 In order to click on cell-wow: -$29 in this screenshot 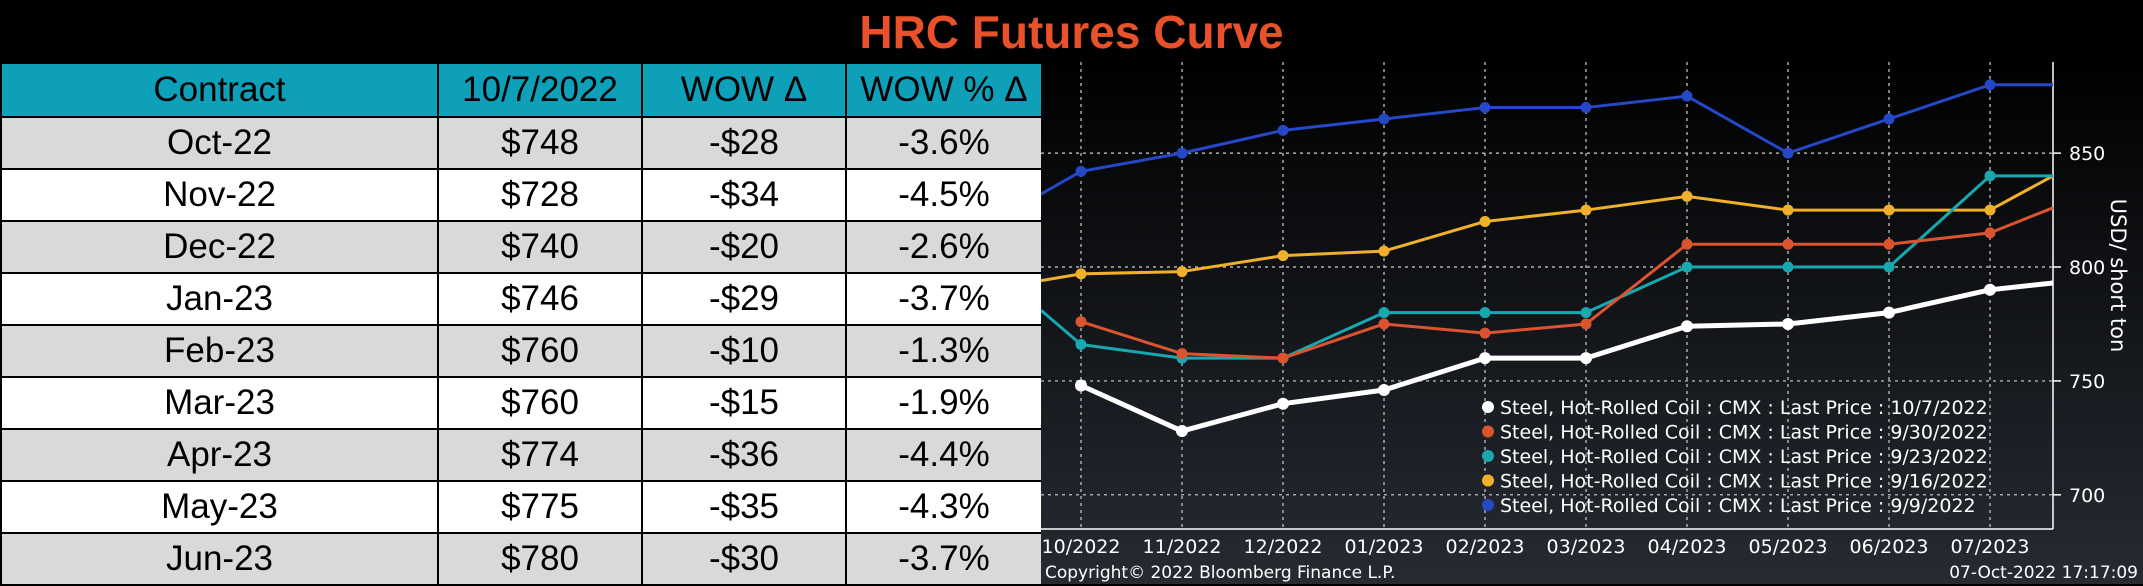, I will do `click(744, 299)`.